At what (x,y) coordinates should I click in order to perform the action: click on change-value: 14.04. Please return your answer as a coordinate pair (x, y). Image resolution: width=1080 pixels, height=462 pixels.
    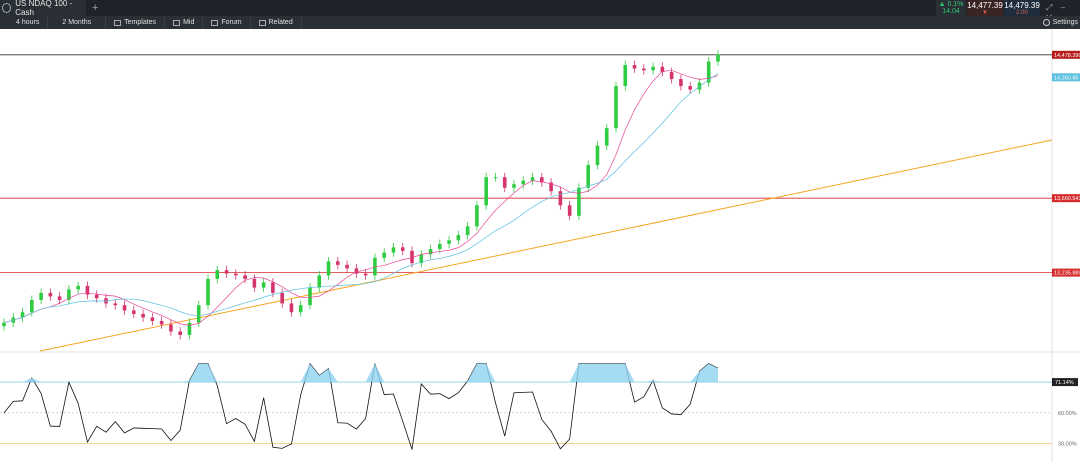
    Looking at the image, I should click on (951, 11).